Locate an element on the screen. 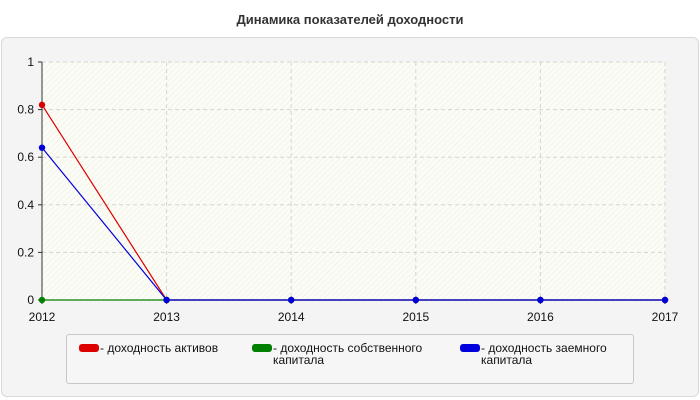 This screenshot has height=400, width=700. x-tick-label: 2014 is located at coordinates (291, 317).